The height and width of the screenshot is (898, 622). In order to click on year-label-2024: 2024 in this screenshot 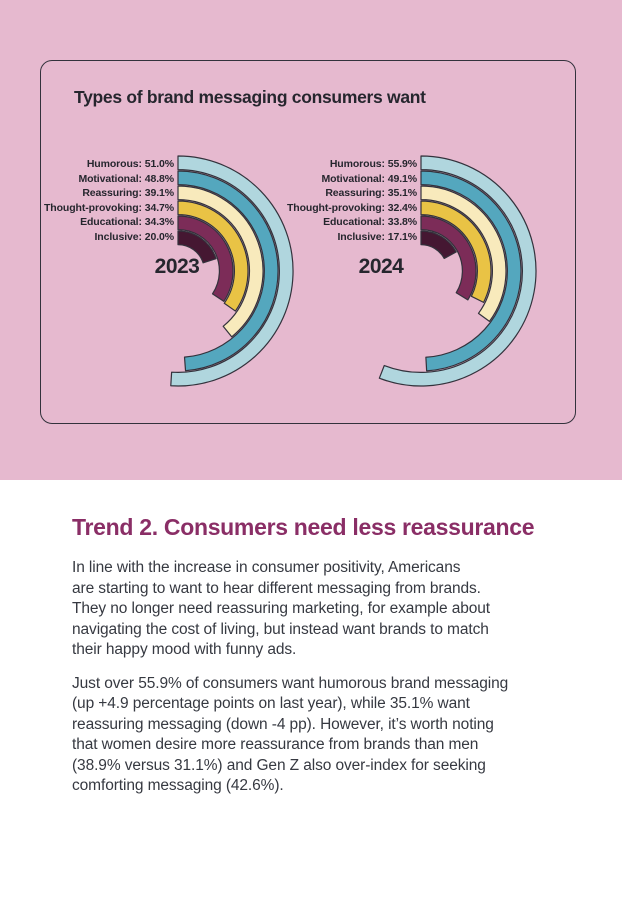, I will do `click(381, 266)`.